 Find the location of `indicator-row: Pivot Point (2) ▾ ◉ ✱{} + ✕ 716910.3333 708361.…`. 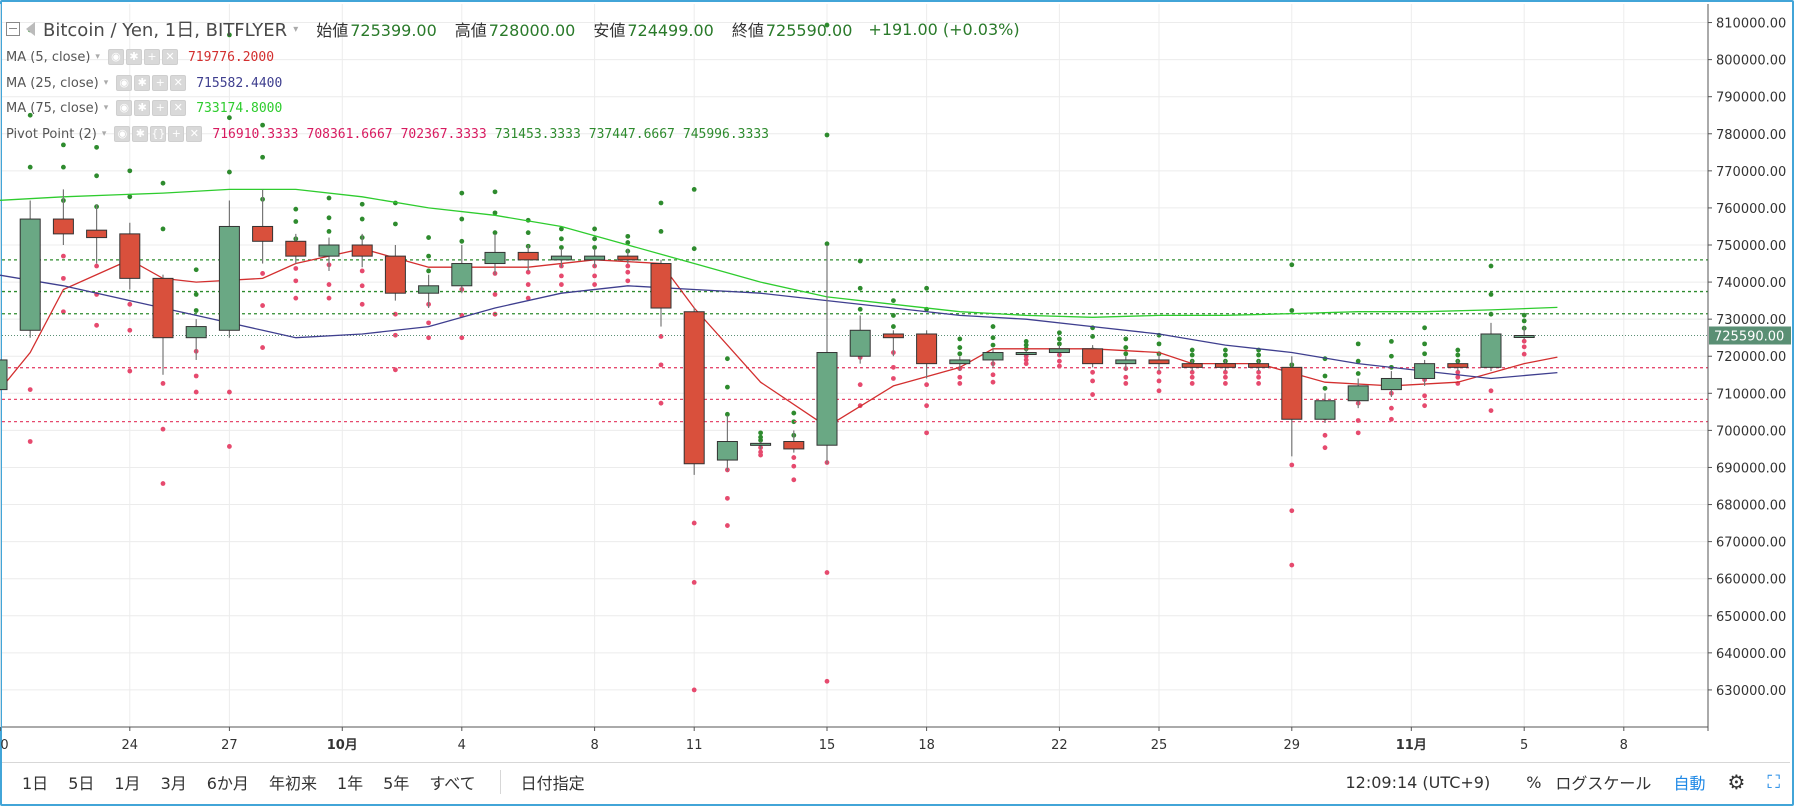

indicator-row: Pivot Point (2) ▾ ◉ ✱{} + ✕ 716910.3333 708361.… is located at coordinates (387, 134).